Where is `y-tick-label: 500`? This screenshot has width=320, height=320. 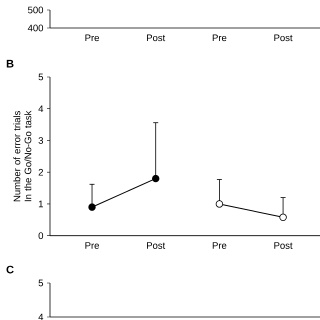
y-tick-label: 500 is located at coordinates (36, 10).